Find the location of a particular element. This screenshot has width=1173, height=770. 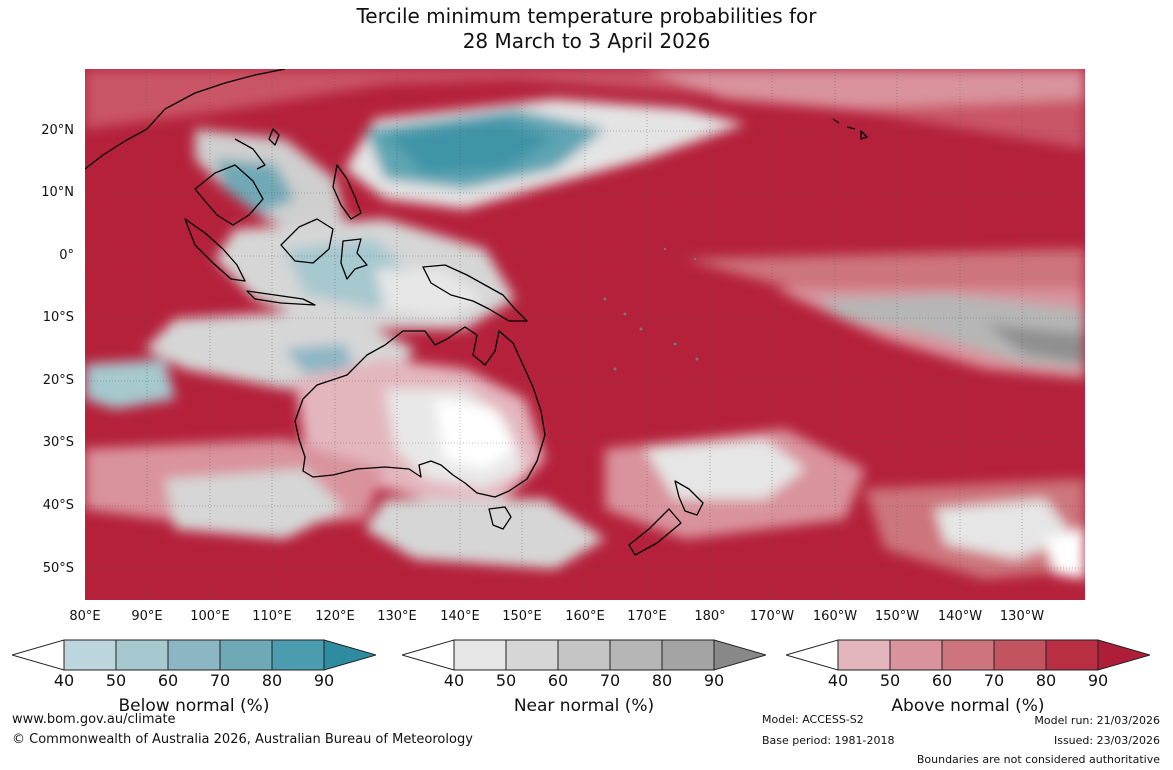

lon-label-160e: 160°E is located at coordinates (585, 616).